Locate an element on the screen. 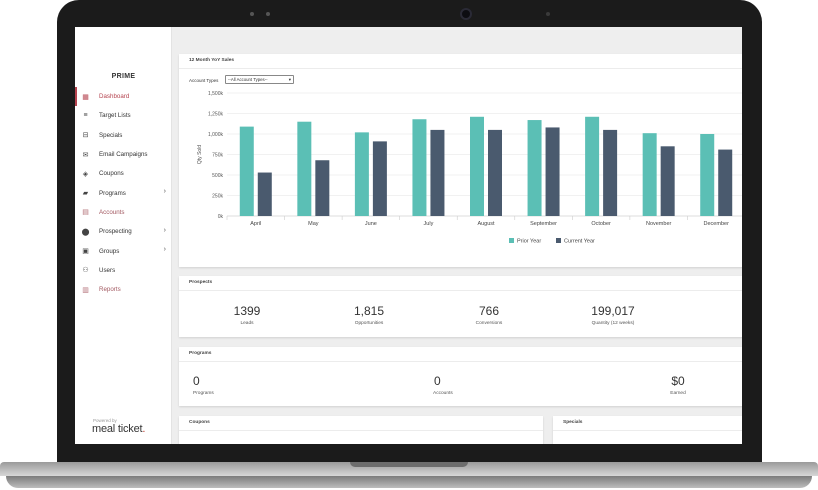  chevron-right-icon: › is located at coordinates (164, 250).